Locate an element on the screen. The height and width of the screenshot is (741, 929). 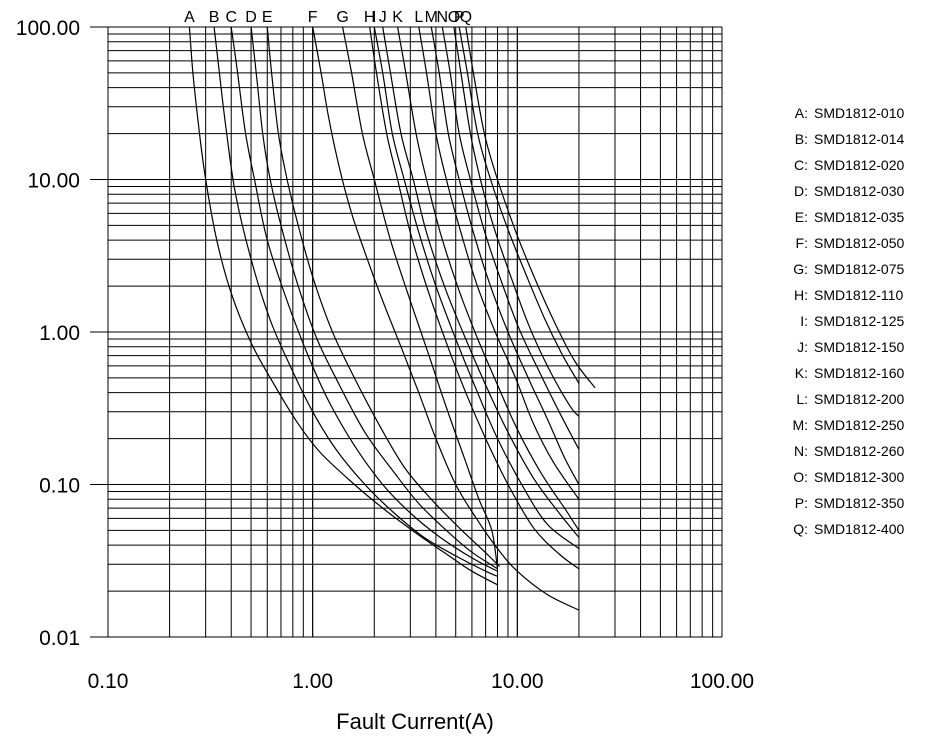
legend-letter: F: is located at coordinates (802, 243).